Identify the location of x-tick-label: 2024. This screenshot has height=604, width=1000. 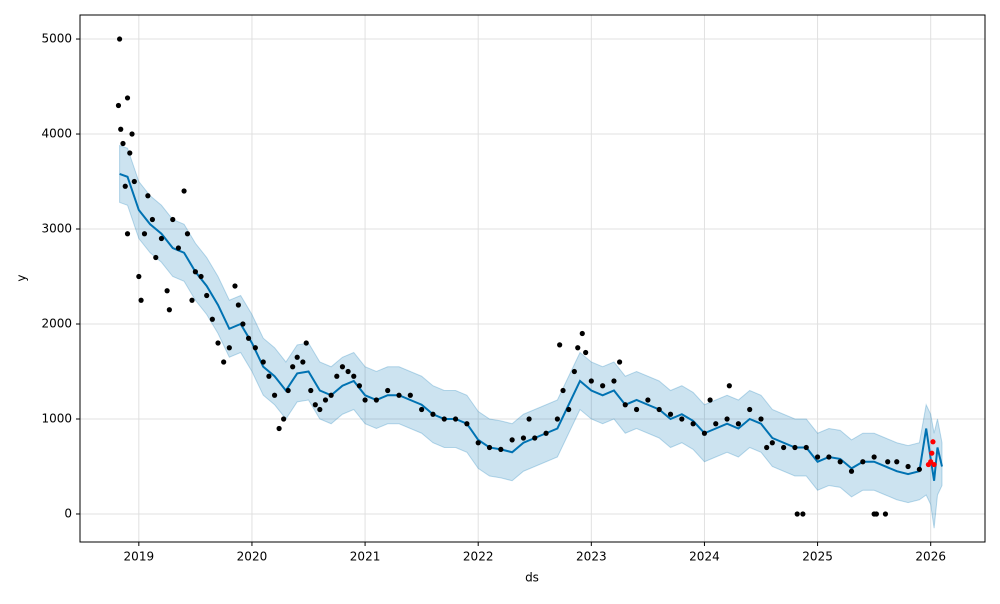
(704, 557).